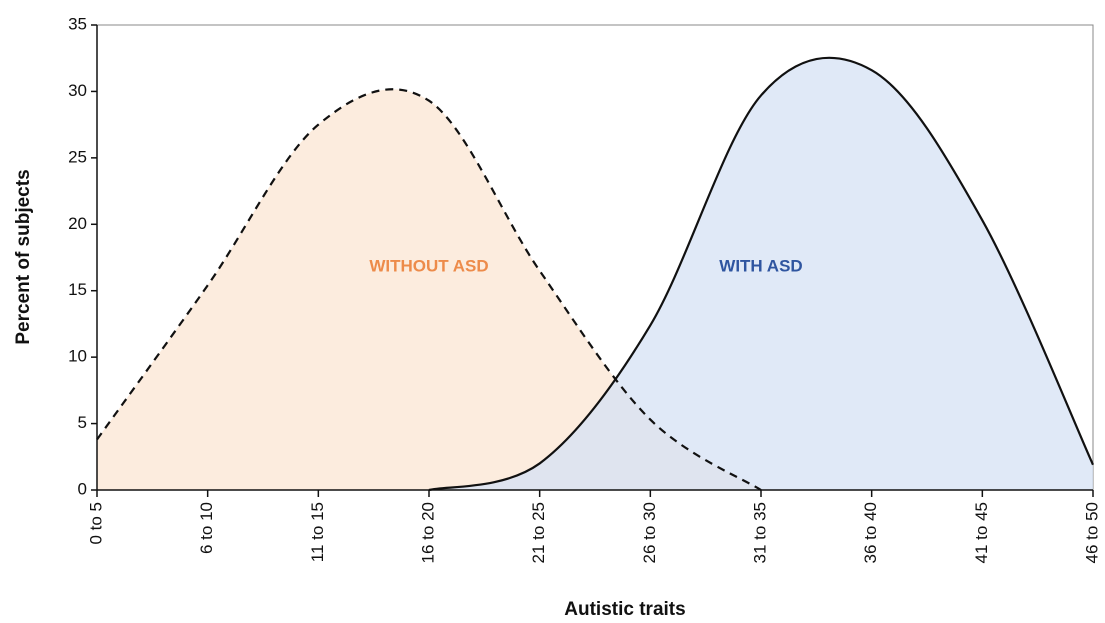 The image size is (1105, 623). What do you see at coordinates (760, 265) in the screenshot?
I see `series-label: WITH ASD` at bounding box center [760, 265].